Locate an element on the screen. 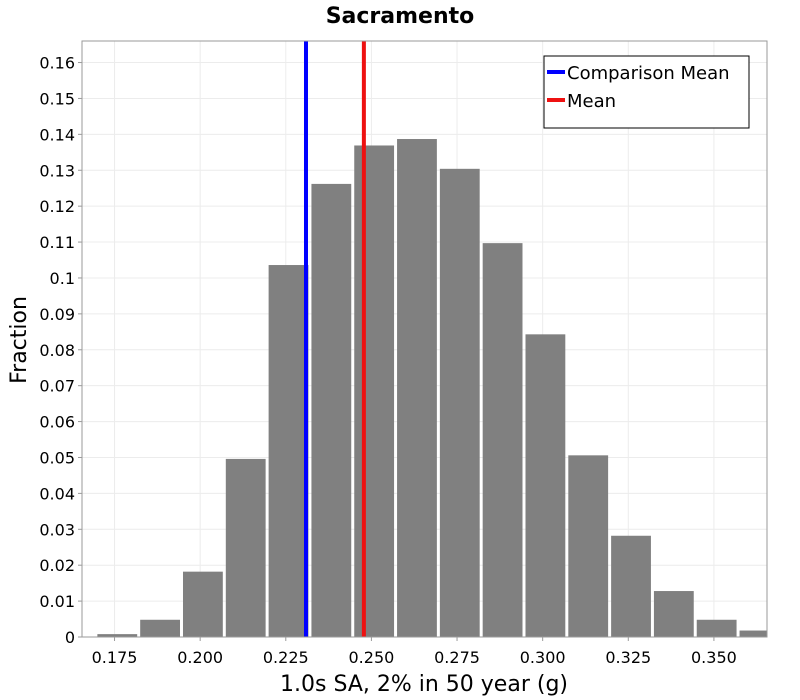 Image resolution: width=800 pixels, height=700 pixels. y-tick-label: 0.07 is located at coordinates (57, 386).